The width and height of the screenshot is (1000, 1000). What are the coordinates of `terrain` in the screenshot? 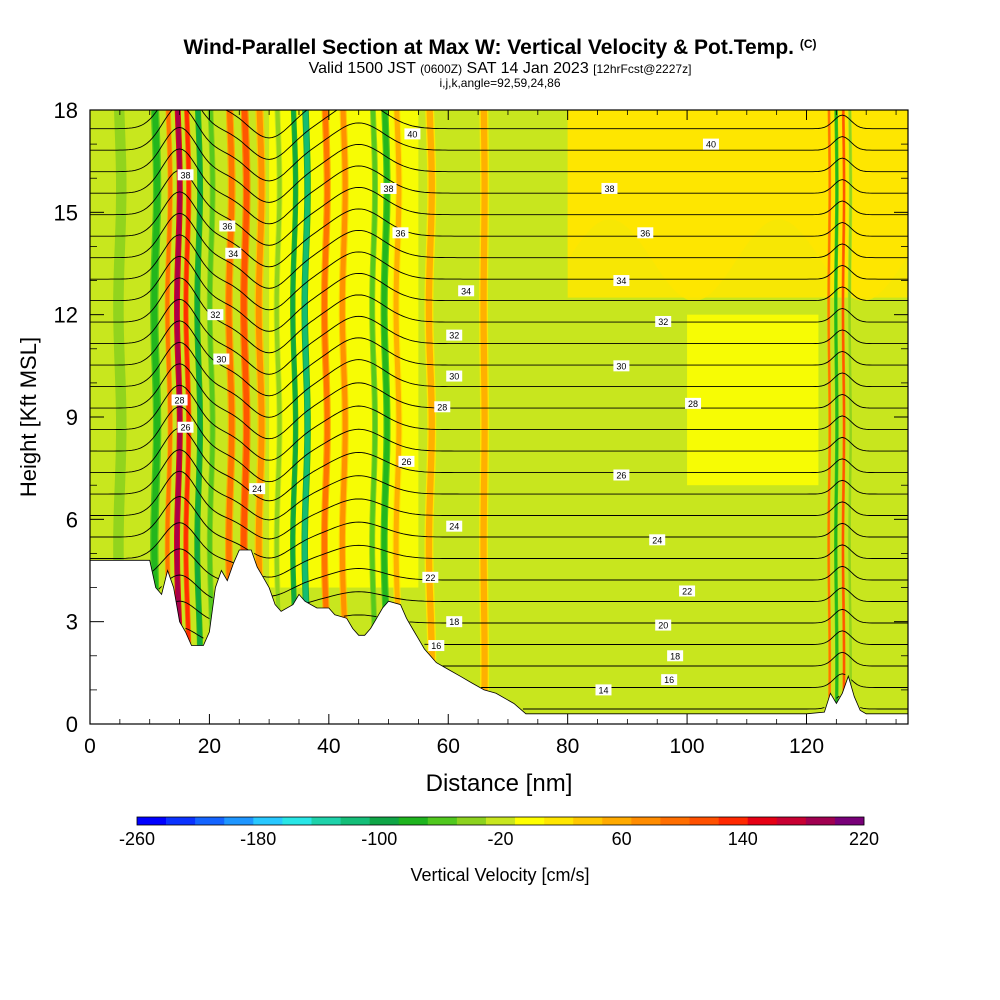 It's located at (499, 636).